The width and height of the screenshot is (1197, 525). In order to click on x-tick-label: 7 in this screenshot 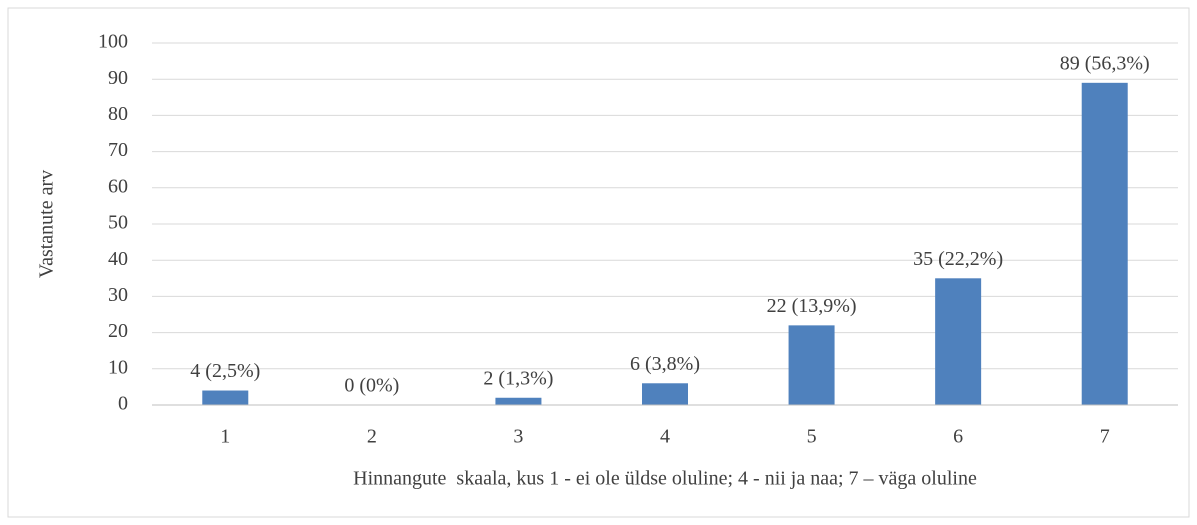, I will do `click(1105, 437)`.